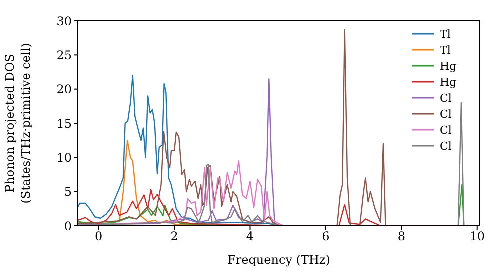  Describe the element at coordinates (250, 237) in the screenshot. I see `x-tick-label: 4` at that location.